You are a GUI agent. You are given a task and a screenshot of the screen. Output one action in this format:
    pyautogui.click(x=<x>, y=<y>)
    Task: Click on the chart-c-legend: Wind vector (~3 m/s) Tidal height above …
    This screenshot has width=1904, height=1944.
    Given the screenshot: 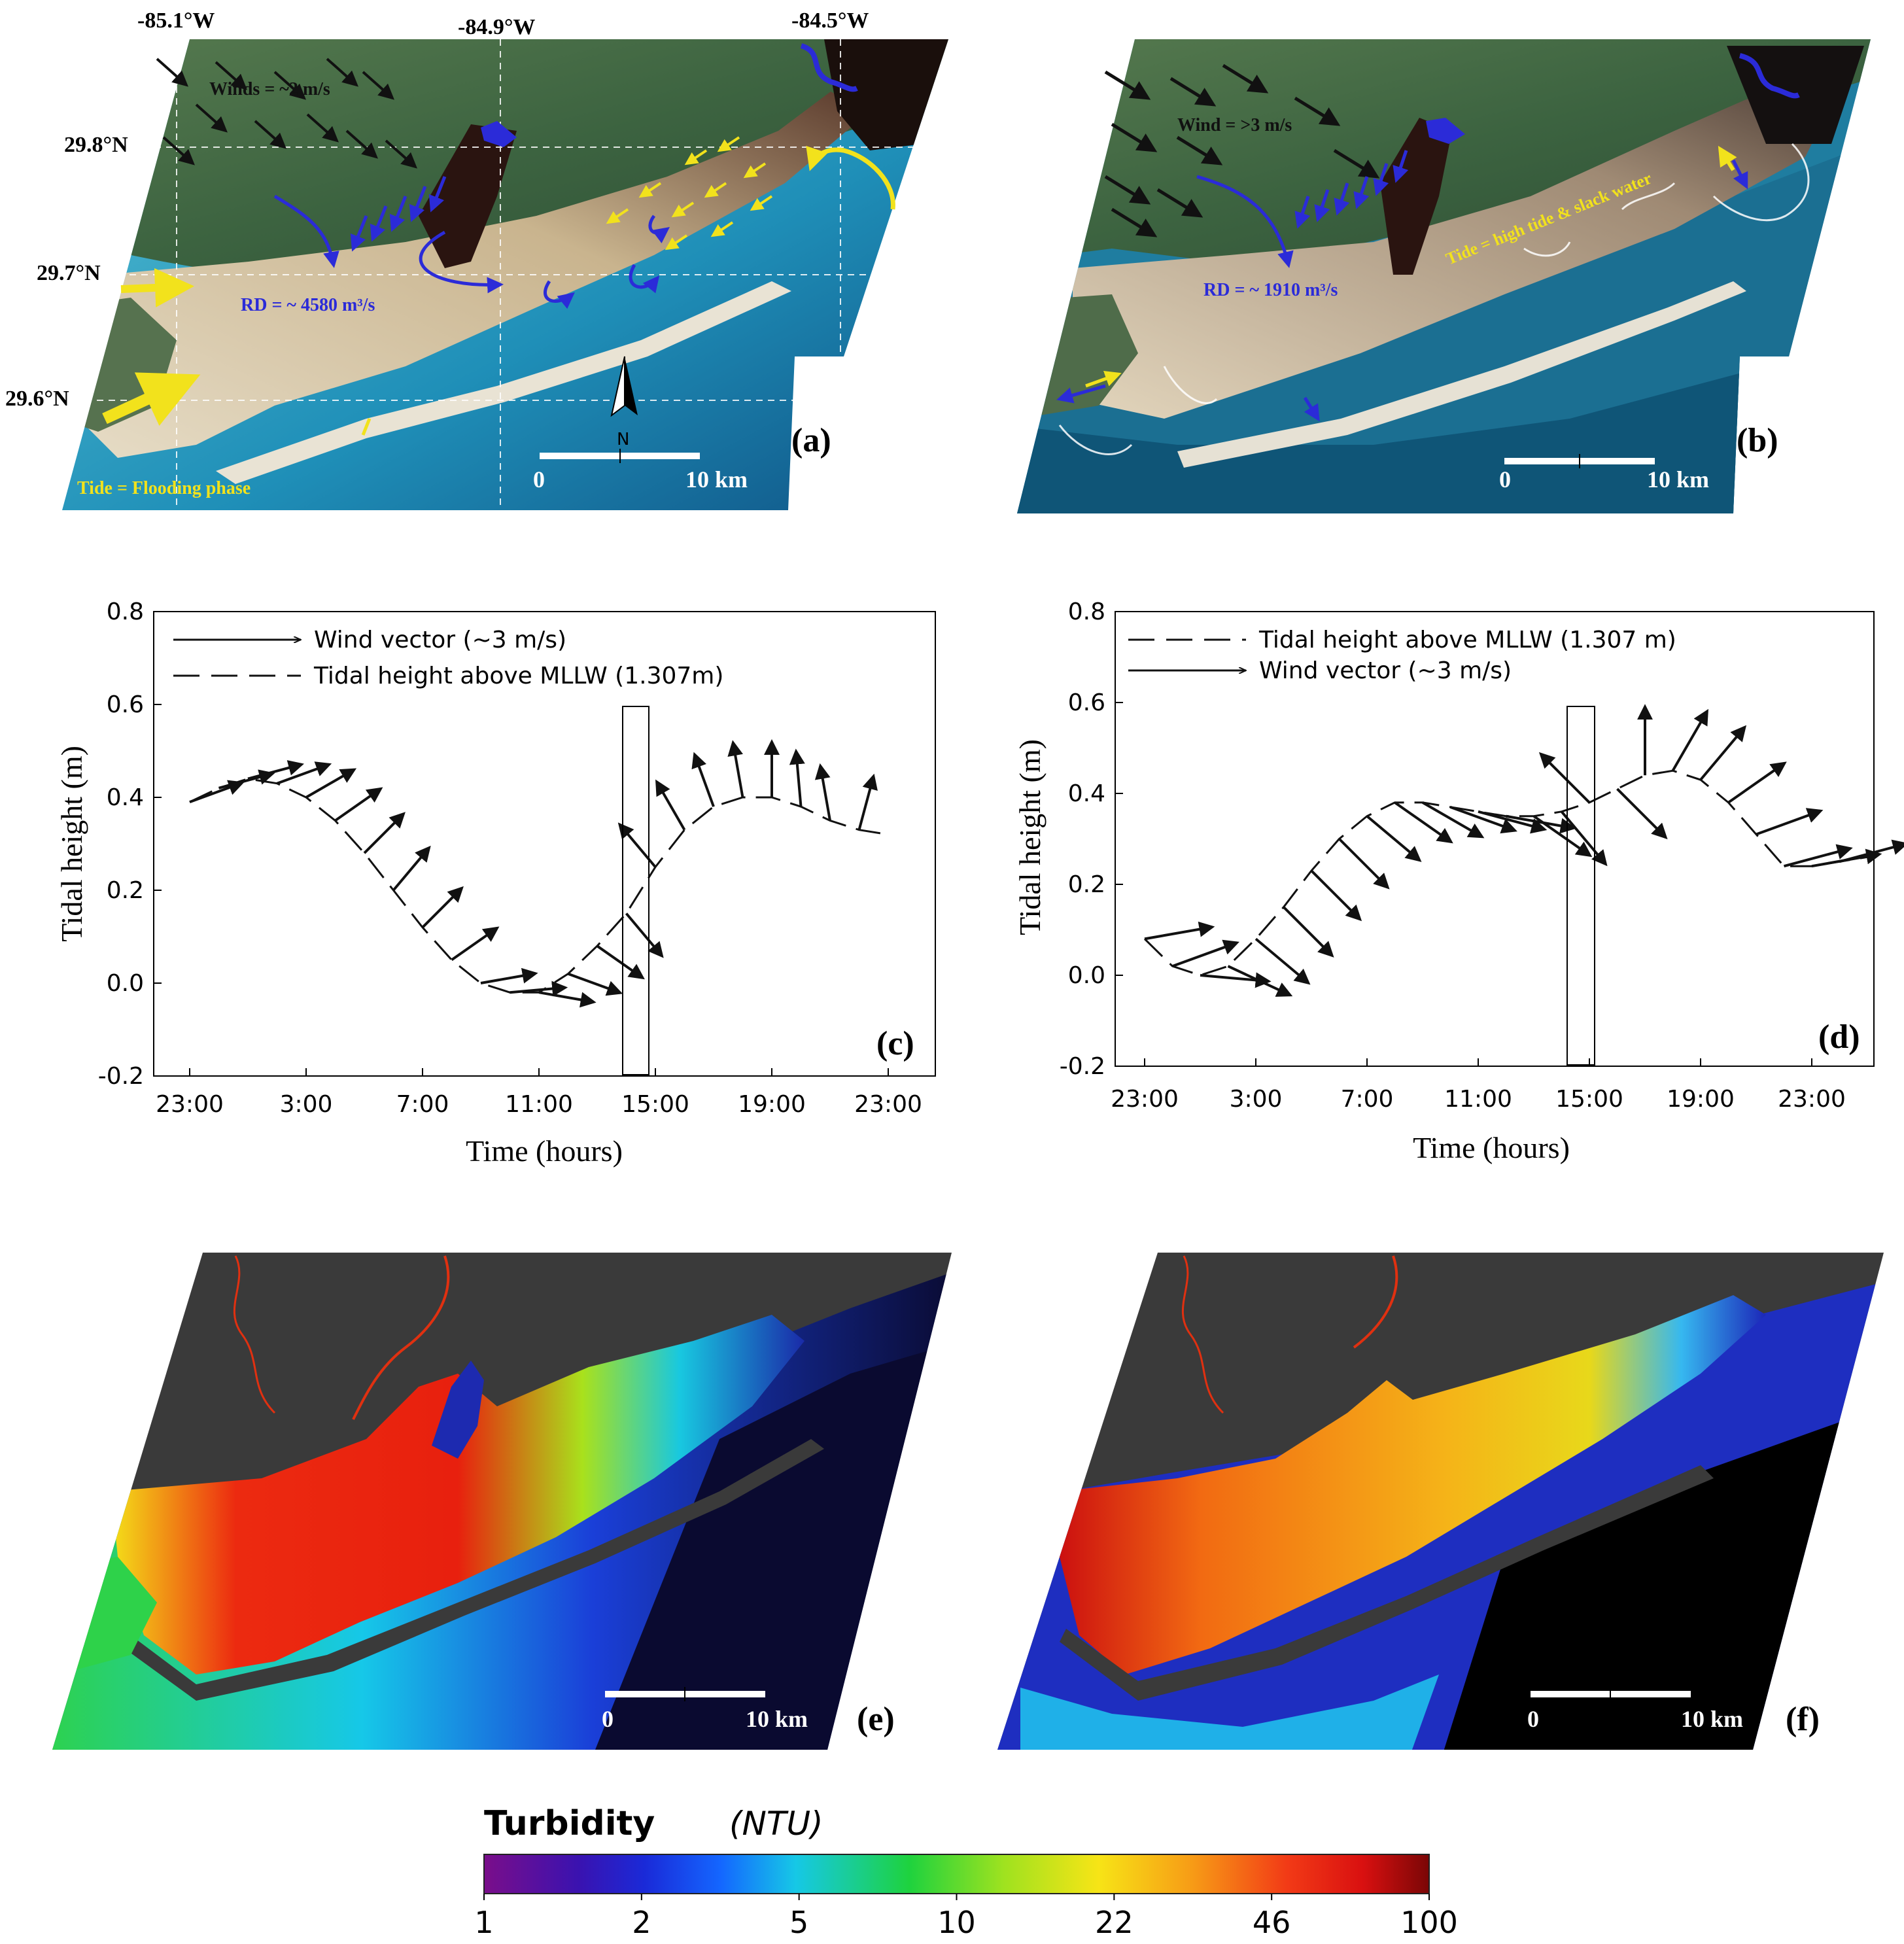 What is the action you would take?
    pyautogui.click(x=448, y=658)
    